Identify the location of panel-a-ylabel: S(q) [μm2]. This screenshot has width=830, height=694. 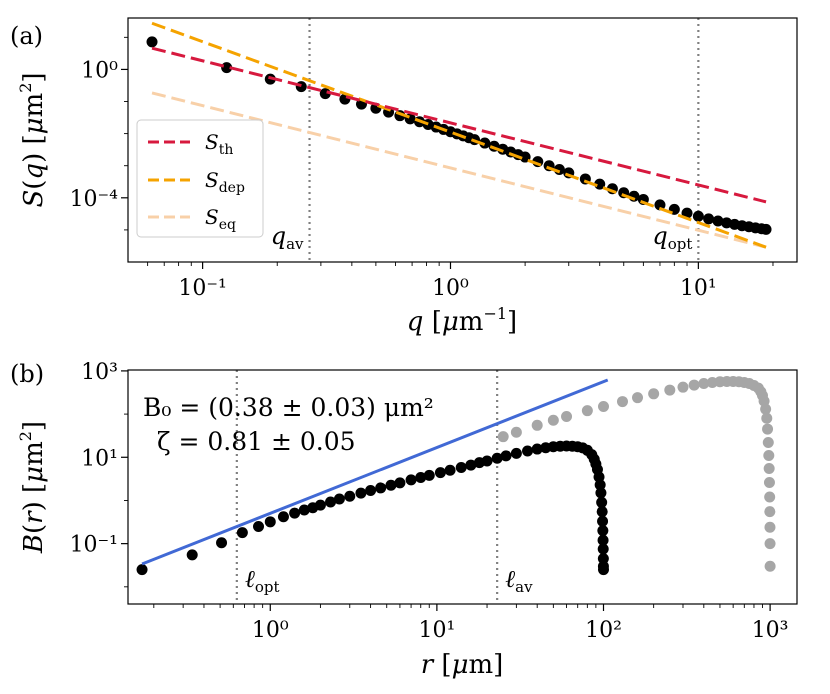
(32, 139).